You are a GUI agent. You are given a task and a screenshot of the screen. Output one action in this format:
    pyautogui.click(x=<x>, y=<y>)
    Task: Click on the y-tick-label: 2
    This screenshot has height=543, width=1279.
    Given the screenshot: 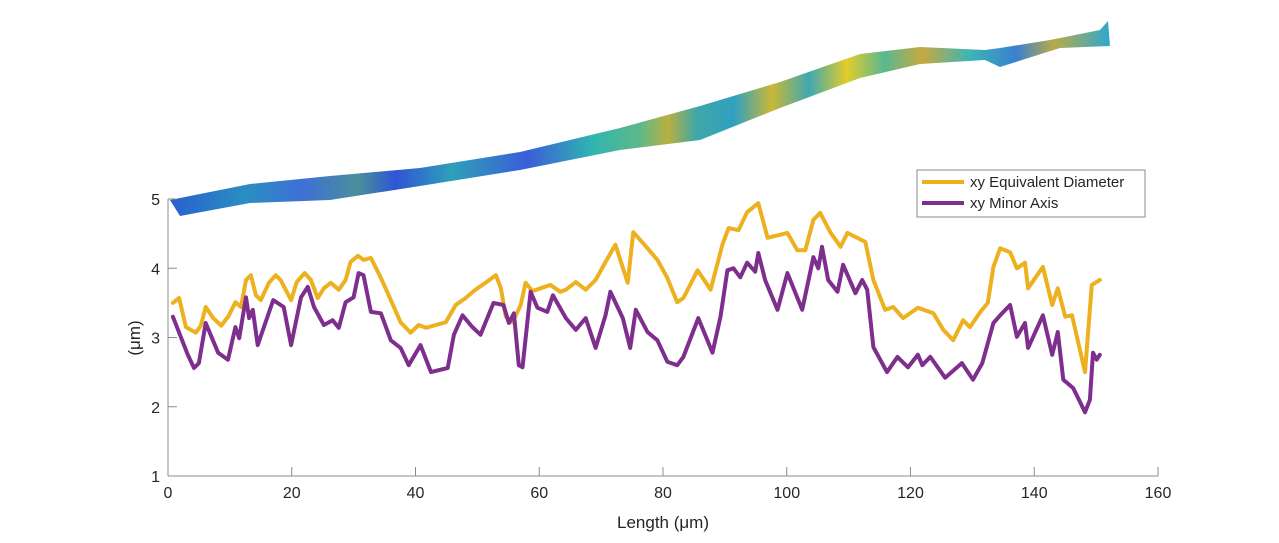 What is the action you would take?
    pyautogui.click(x=155, y=408)
    